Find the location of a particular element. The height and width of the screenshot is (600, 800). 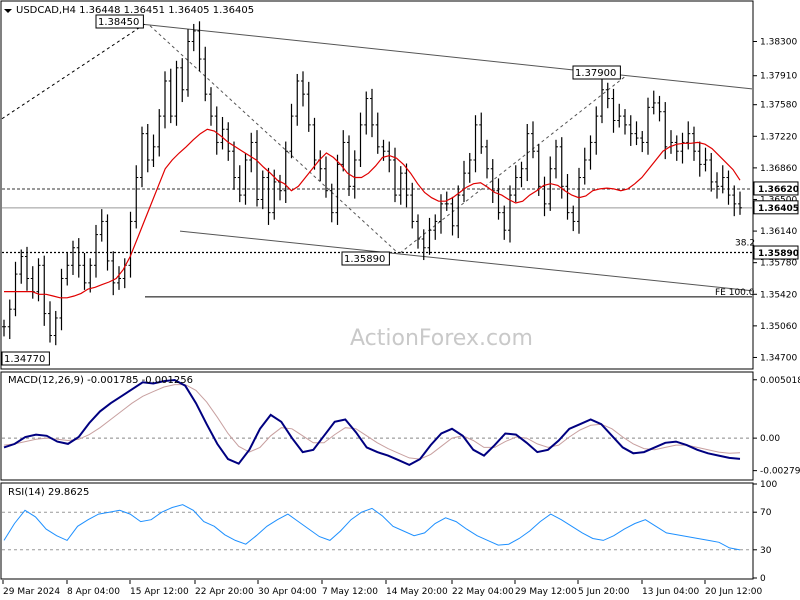

rsi-tick-label: 70 is located at coordinates (766, 513).